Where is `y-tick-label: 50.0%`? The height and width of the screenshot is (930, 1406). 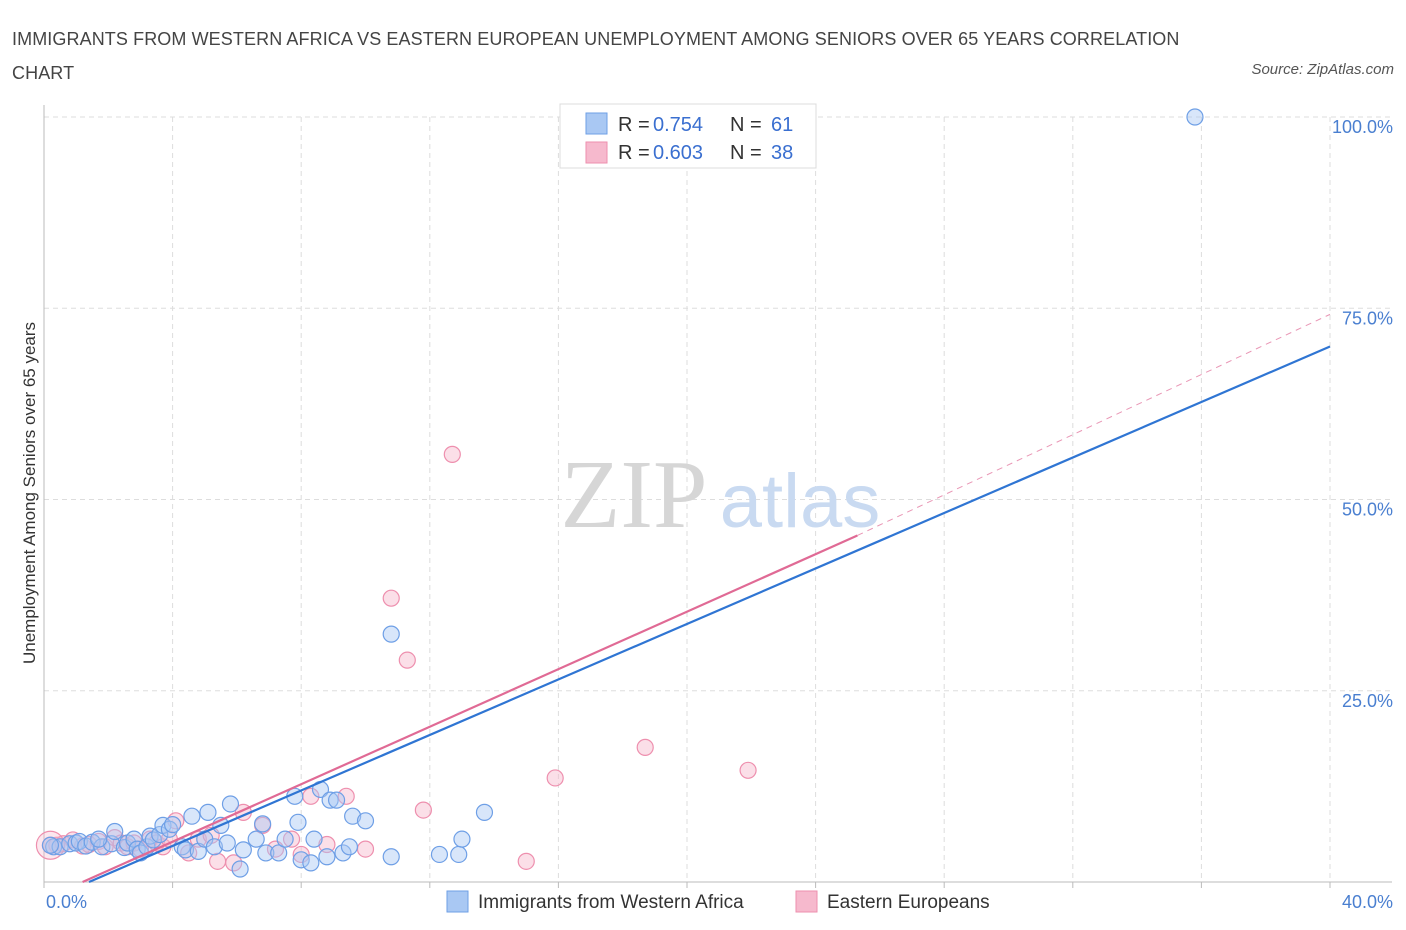
y-tick-label: 50.0% is located at coordinates (1367, 510).